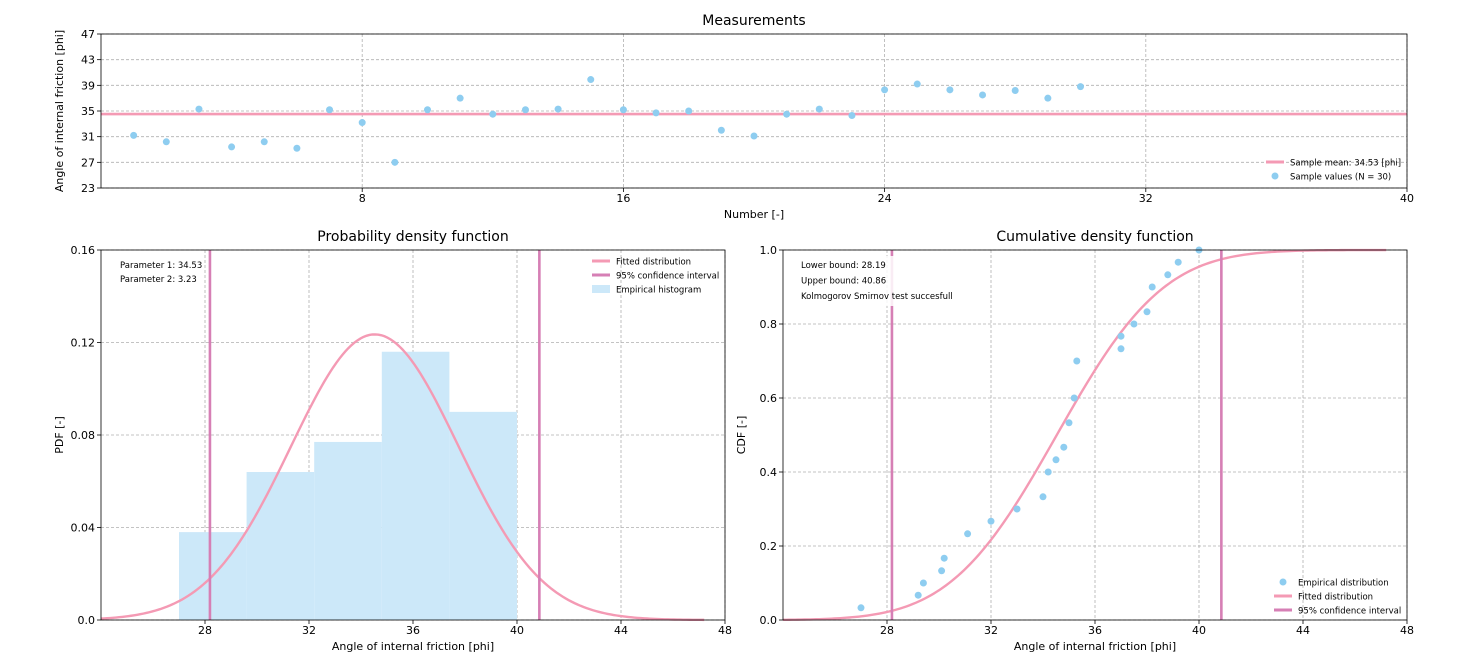 The width and height of the screenshot is (1470, 660). What do you see at coordinates (885, 198) in the screenshot?
I see `x-tick-label: 24` at bounding box center [885, 198].